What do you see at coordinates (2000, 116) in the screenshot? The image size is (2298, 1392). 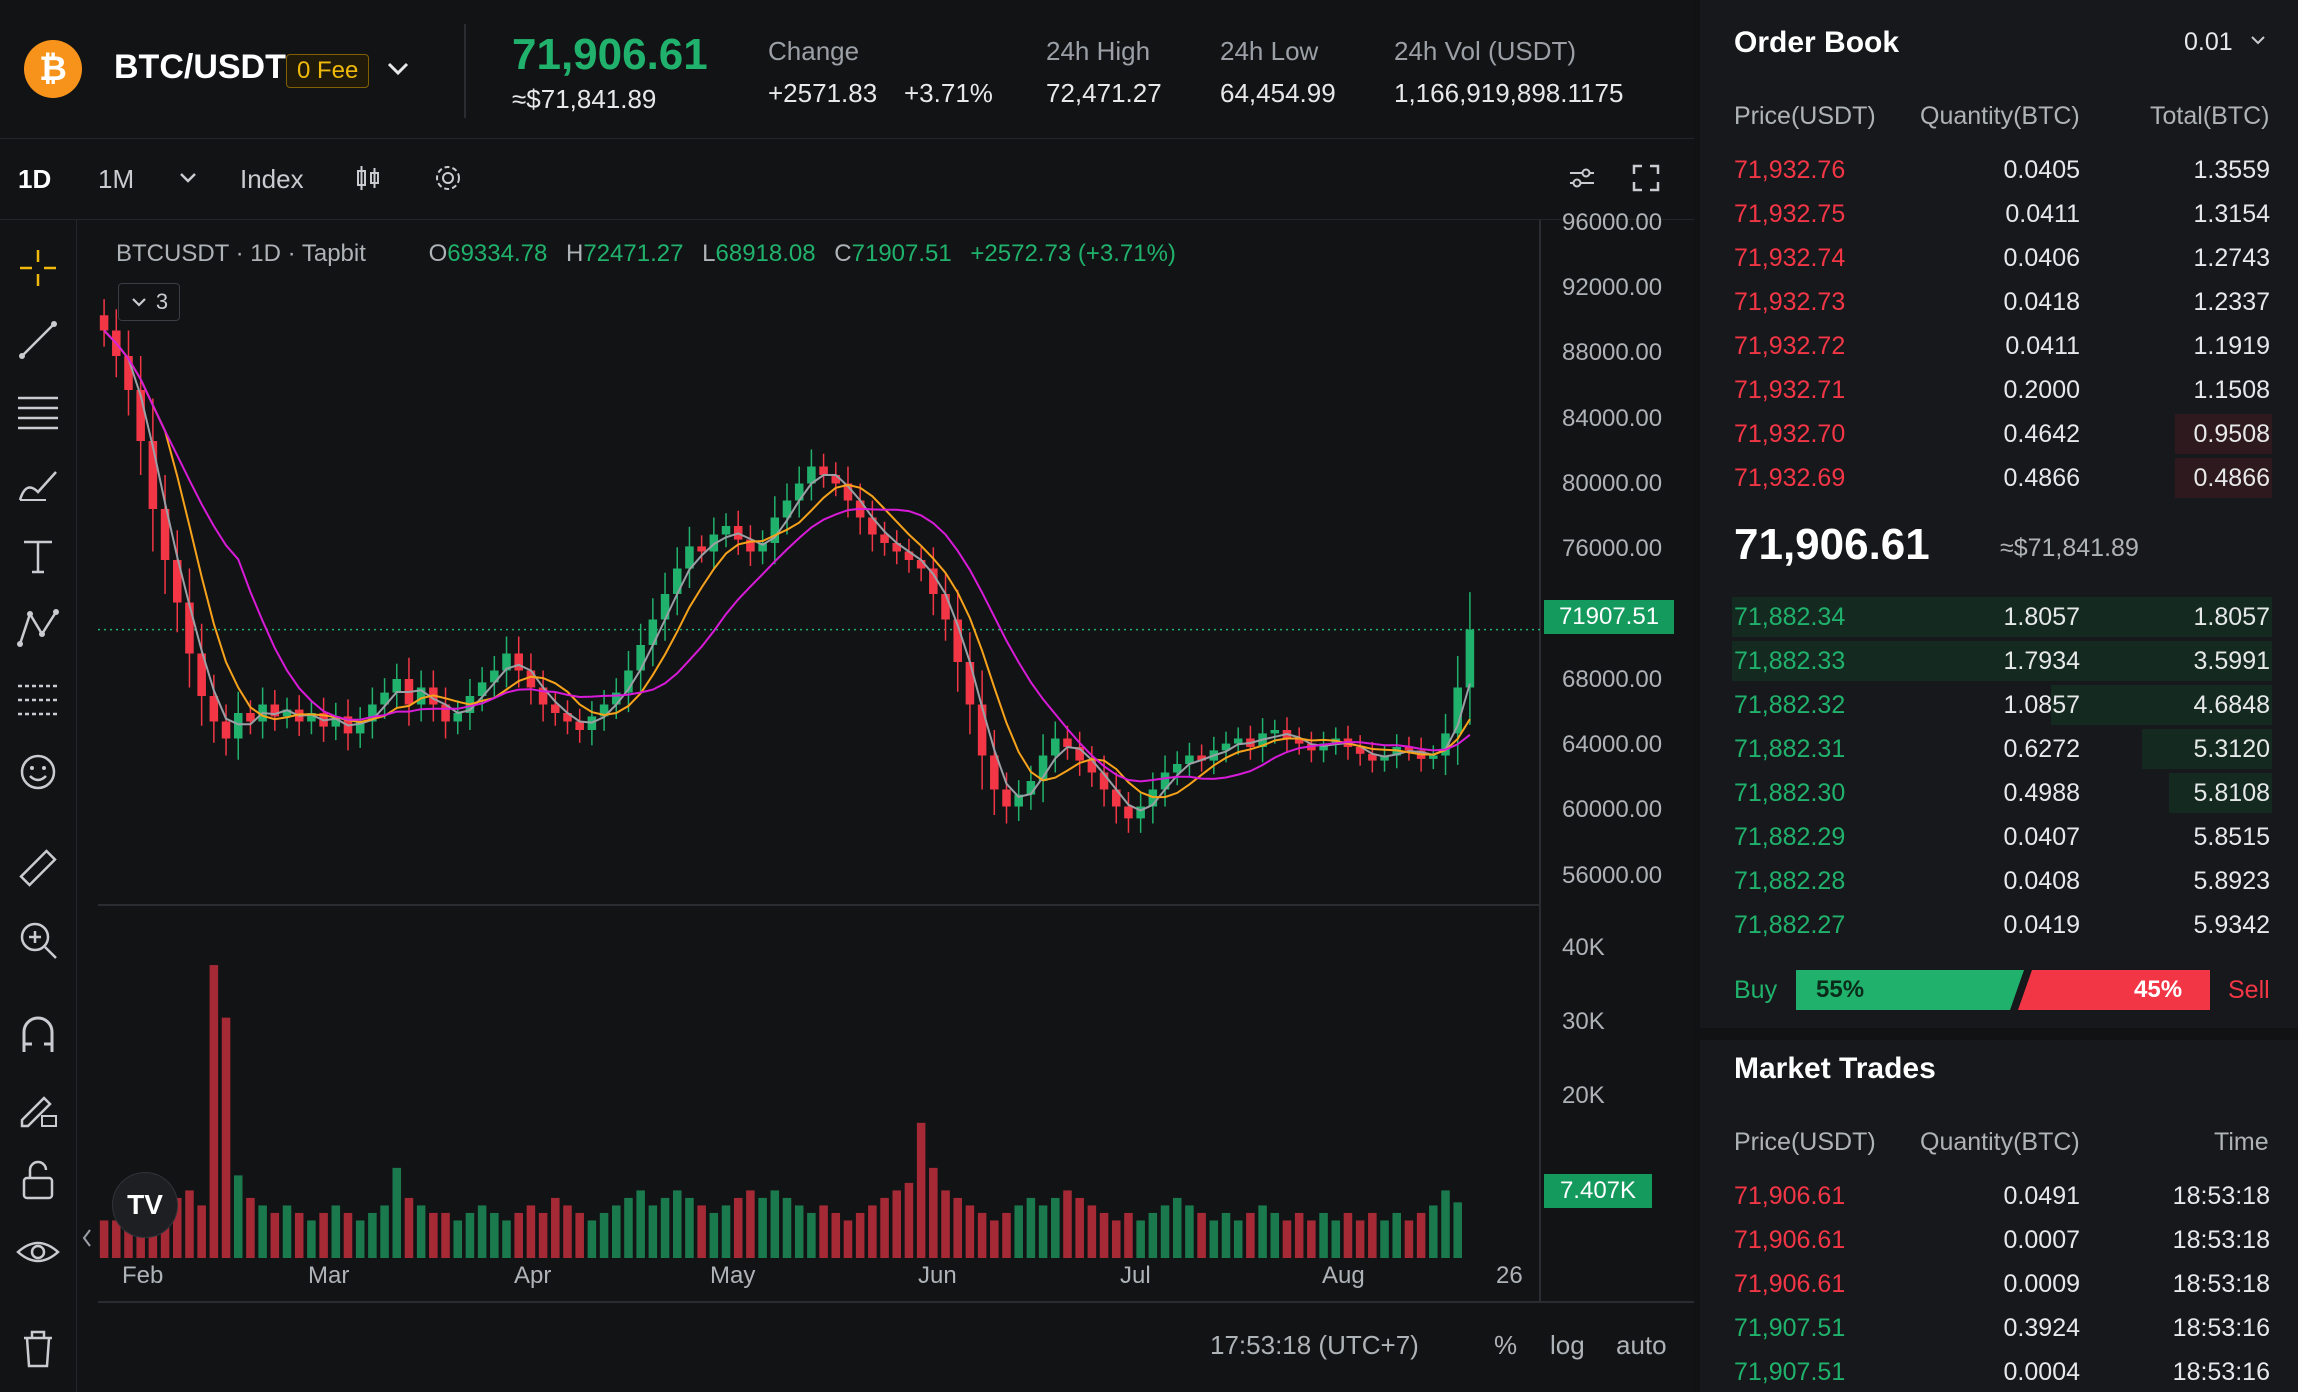 I see `ob-header-qty: Quantity(BTC)` at bounding box center [2000, 116].